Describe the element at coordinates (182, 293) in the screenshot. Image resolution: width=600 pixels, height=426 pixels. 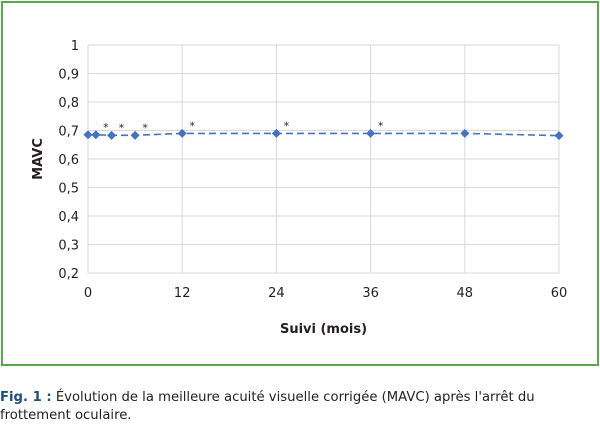
I see `x-tick-label: 12` at that location.